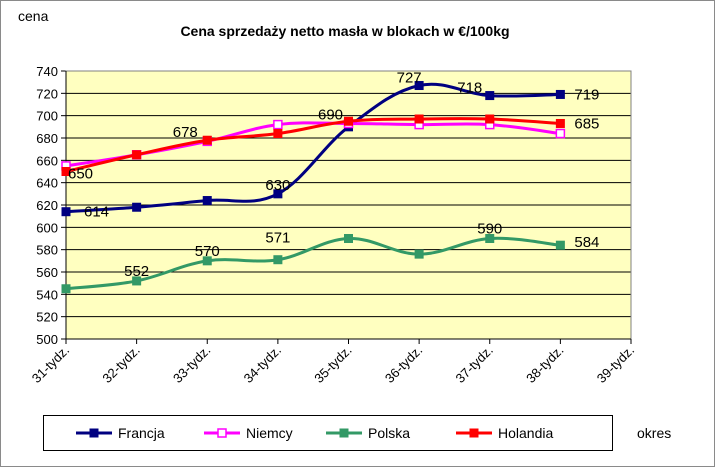 This screenshot has height=467, width=715. I want to click on data-label: 584, so click(586, 242).